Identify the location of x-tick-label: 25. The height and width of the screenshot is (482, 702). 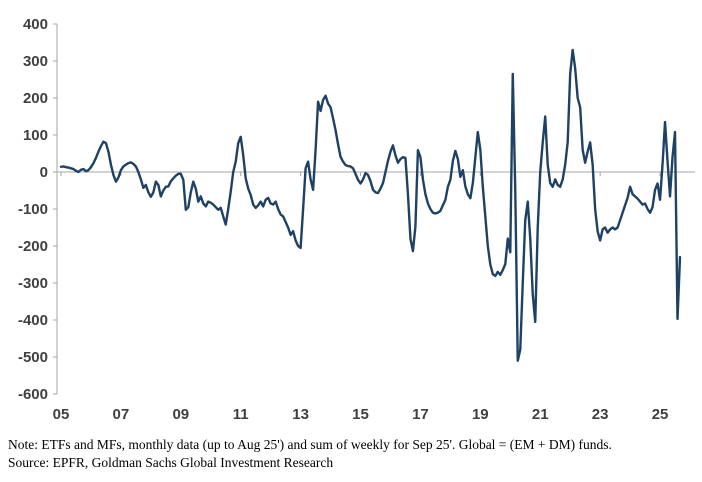
(660, 414).